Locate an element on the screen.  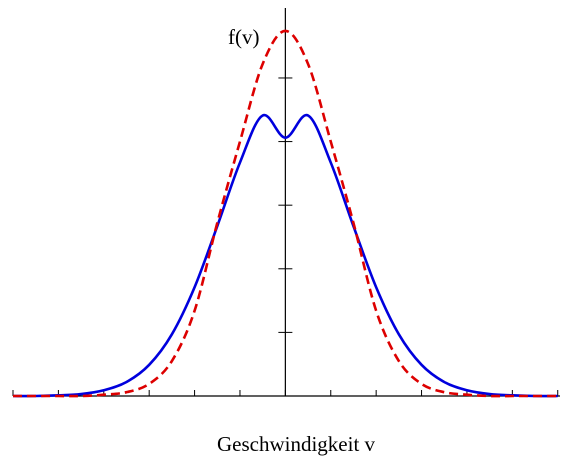
x-axis-label: Geschwindigkeit v is located at coordinates (296, 444).